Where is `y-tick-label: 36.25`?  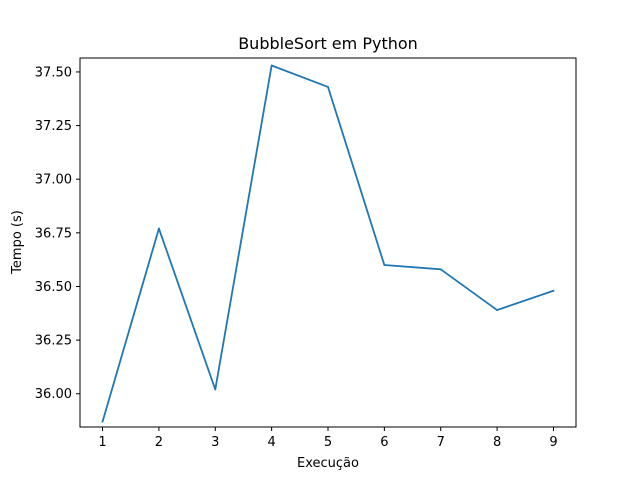 y-tick-label: 36.25 is located at coordinates (53, 341).